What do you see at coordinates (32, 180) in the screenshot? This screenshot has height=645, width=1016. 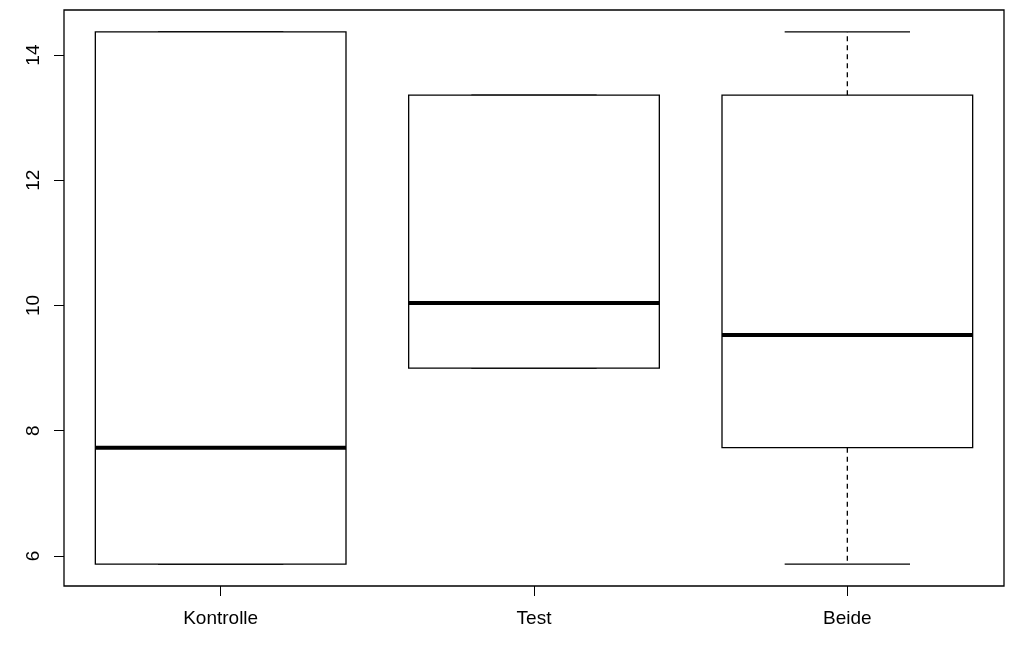 I see `y-tick-label: 12` at bounding box center [32, 180].